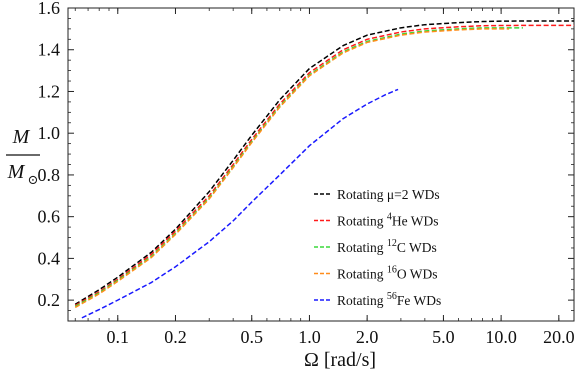  I want to click on y-tick-label: 1.4, so click(49, 50).